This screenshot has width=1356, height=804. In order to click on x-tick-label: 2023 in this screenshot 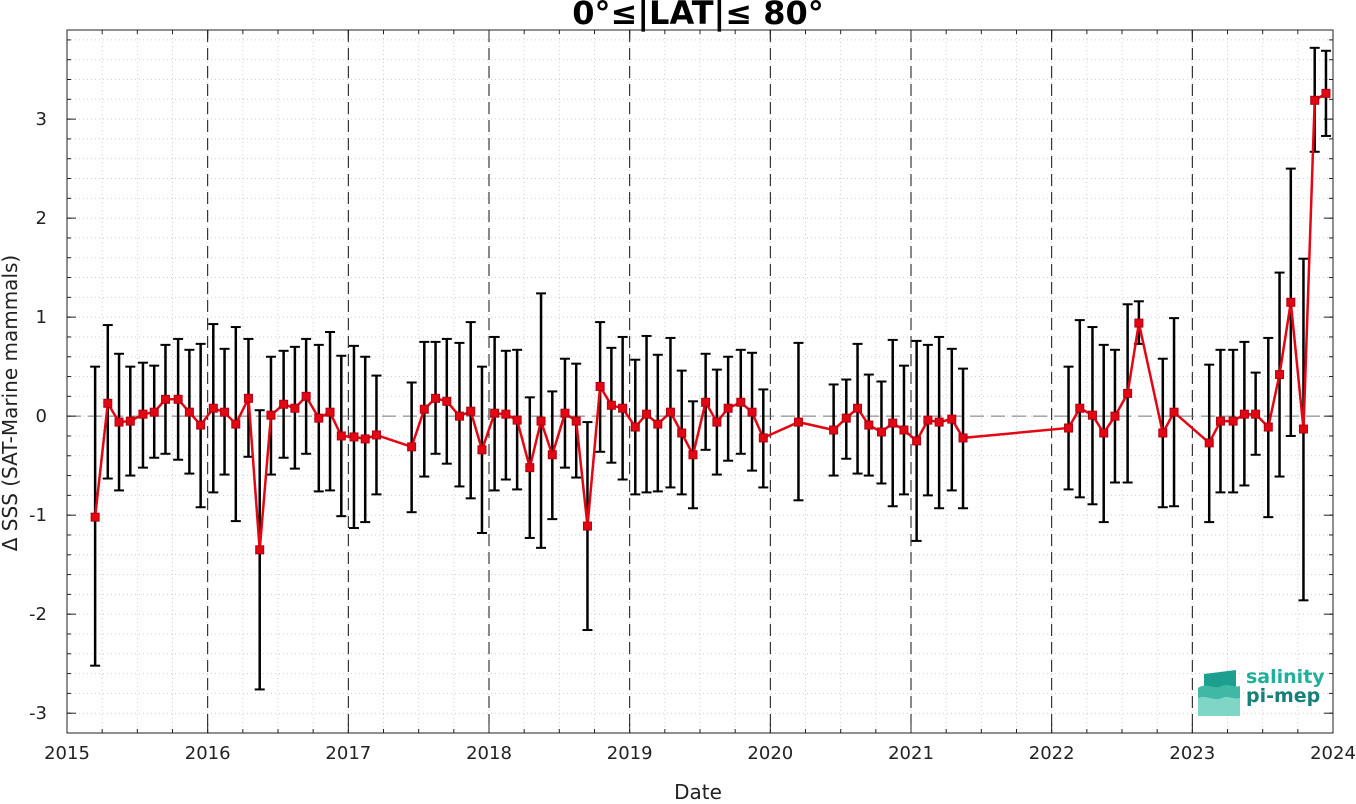, I will do `click(1192, 753)`.